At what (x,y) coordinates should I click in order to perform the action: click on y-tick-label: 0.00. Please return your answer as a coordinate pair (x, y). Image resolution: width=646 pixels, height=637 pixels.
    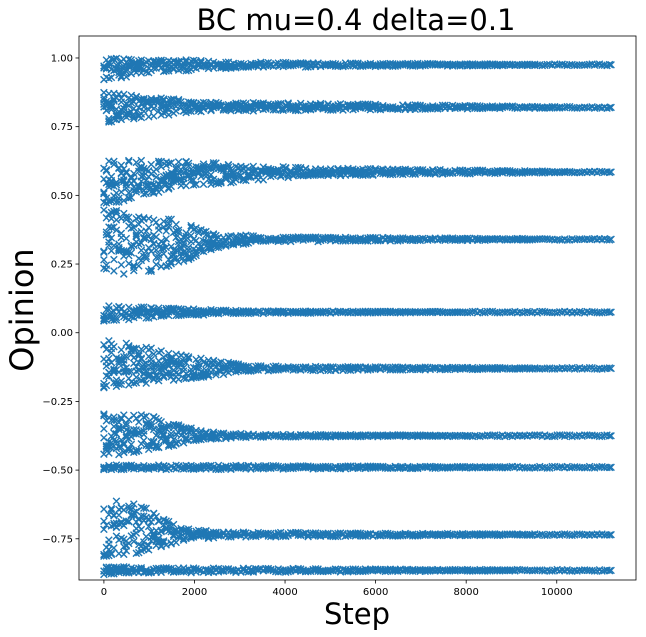
    Looking at the image, I should click on (62, 333).